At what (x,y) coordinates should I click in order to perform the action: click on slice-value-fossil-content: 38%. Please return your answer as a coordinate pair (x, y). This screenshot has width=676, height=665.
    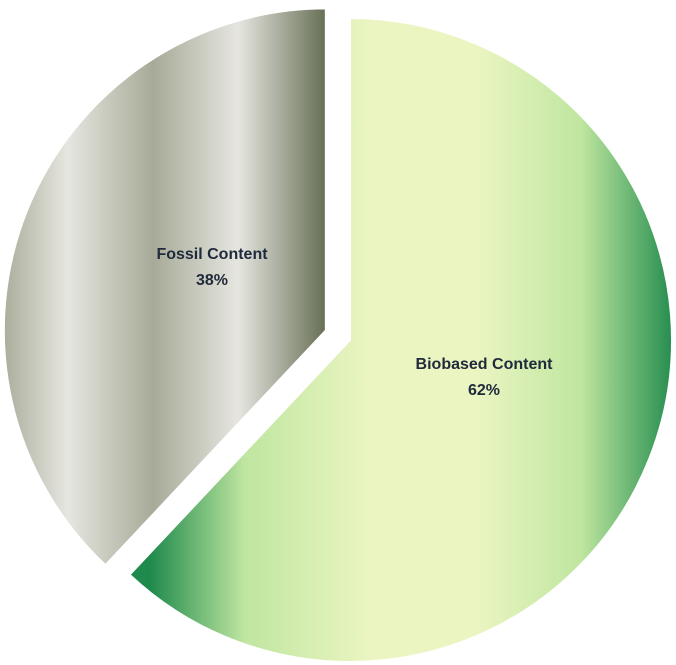
    Looking at the image, I should click on (212, 280).